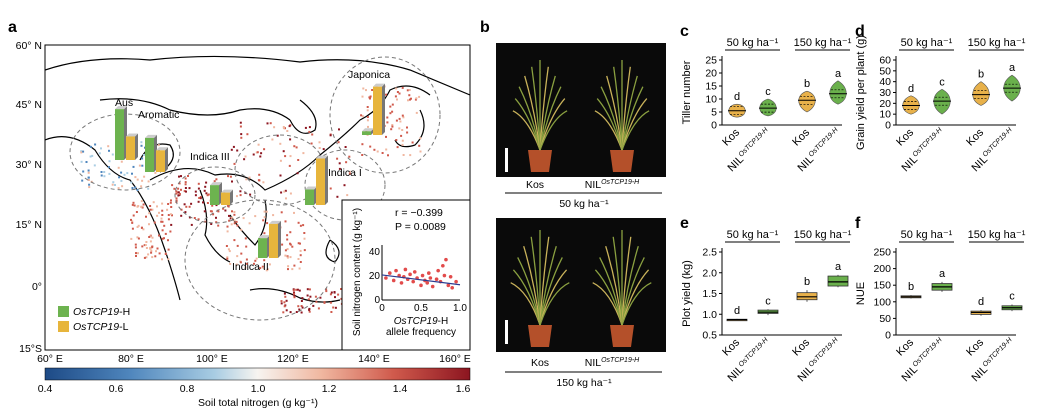  What do you see at coordinates (374, 359) in the screenshot?
I see `lon-label: 140° E` at bounding box center [374, 359].